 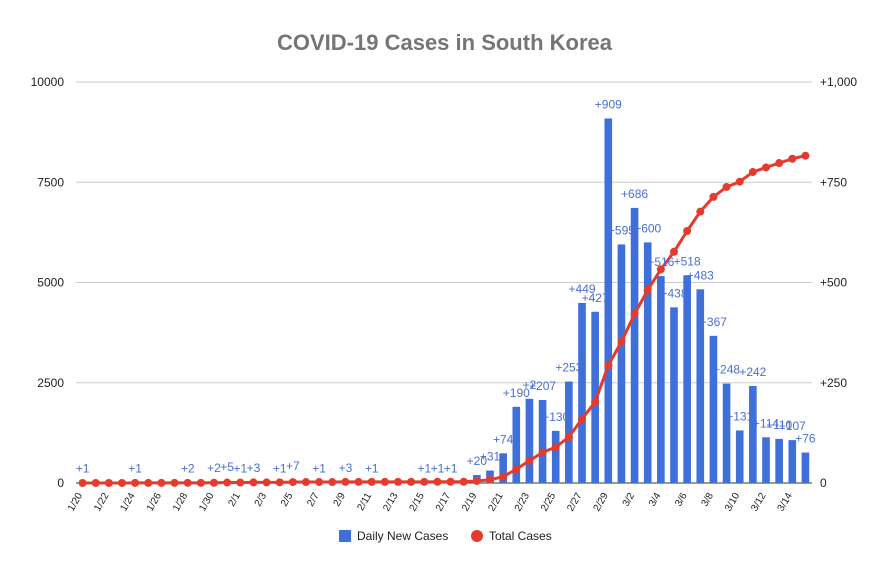 I want to click on data-label: +686, so click(x=634, y=194).